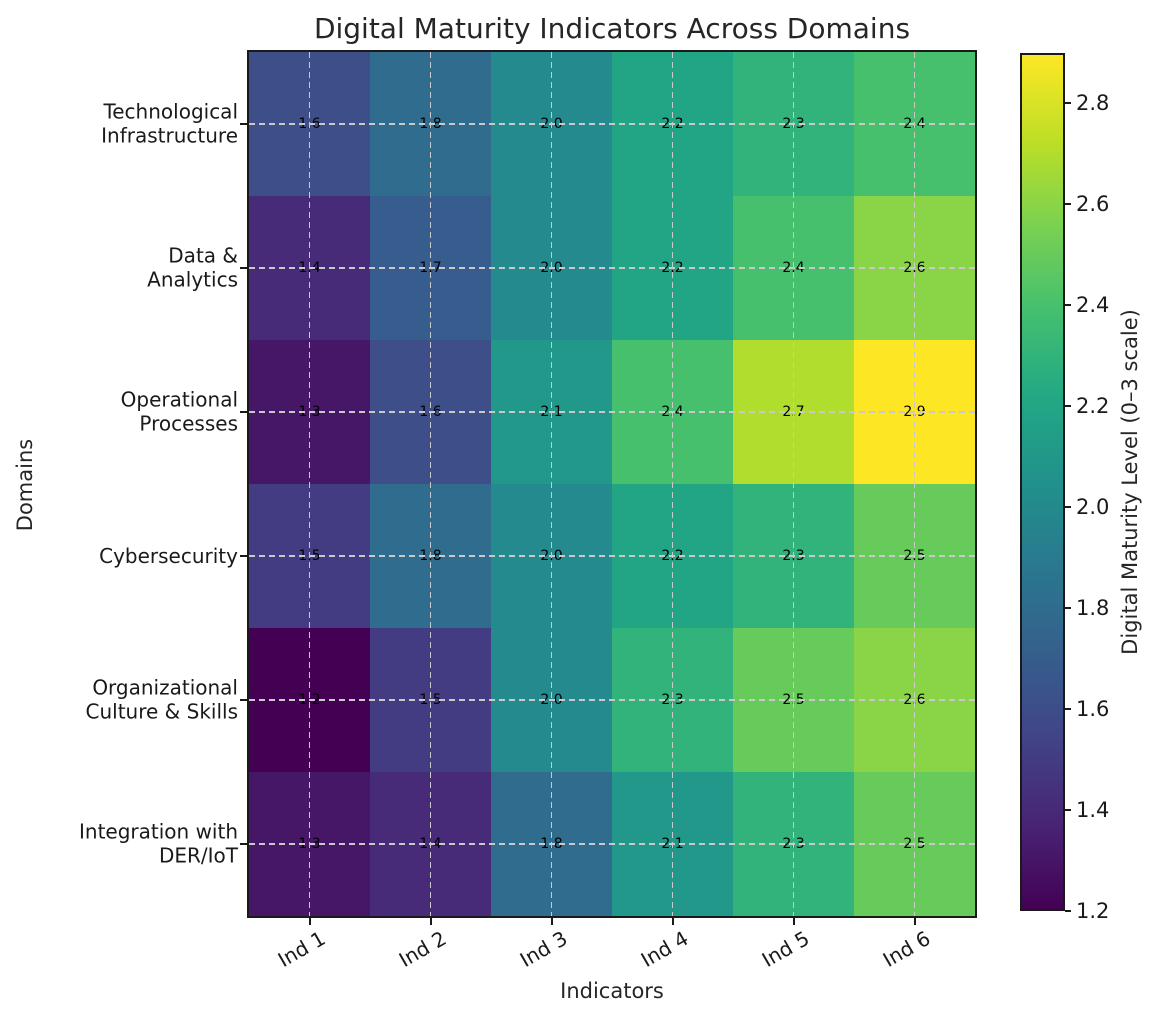  I want to click on colorbar-tick-label: 2.2, so click(1093, 406).